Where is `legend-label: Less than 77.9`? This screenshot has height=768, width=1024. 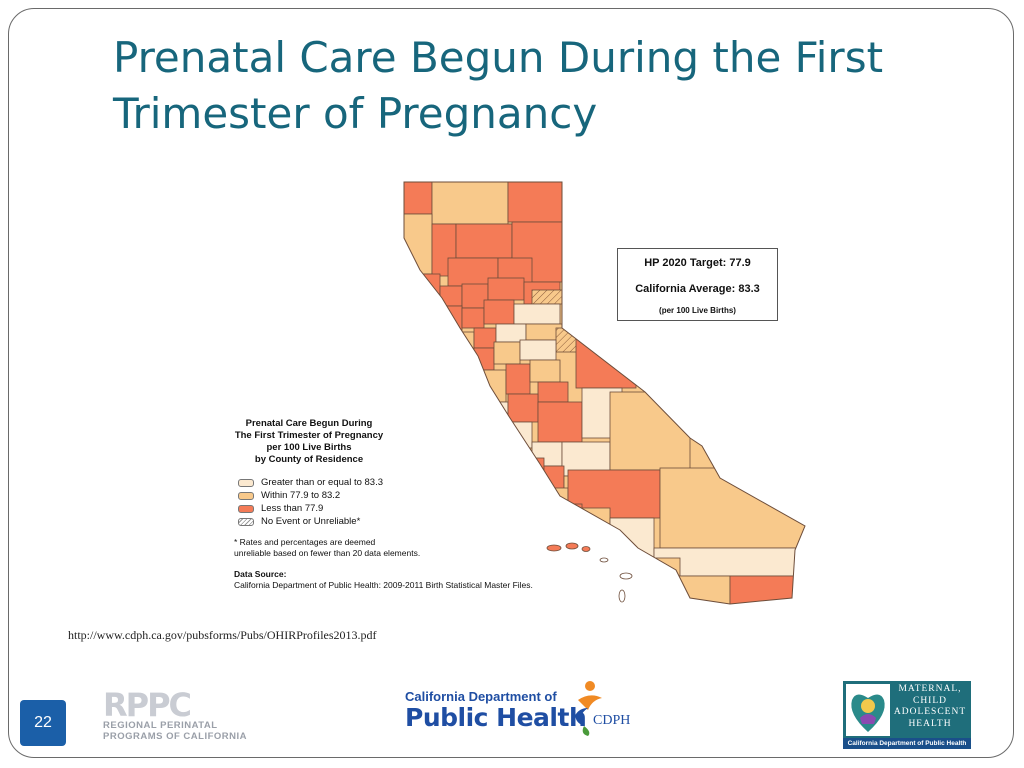
legend-label: Less than 77.9 is located at coordinates (292, 508).